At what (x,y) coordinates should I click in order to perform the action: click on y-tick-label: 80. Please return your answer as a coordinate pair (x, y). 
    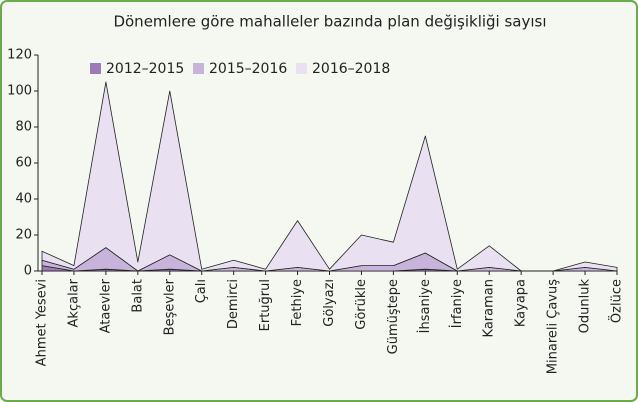
    Looking at the image, I should click on (23, 127).